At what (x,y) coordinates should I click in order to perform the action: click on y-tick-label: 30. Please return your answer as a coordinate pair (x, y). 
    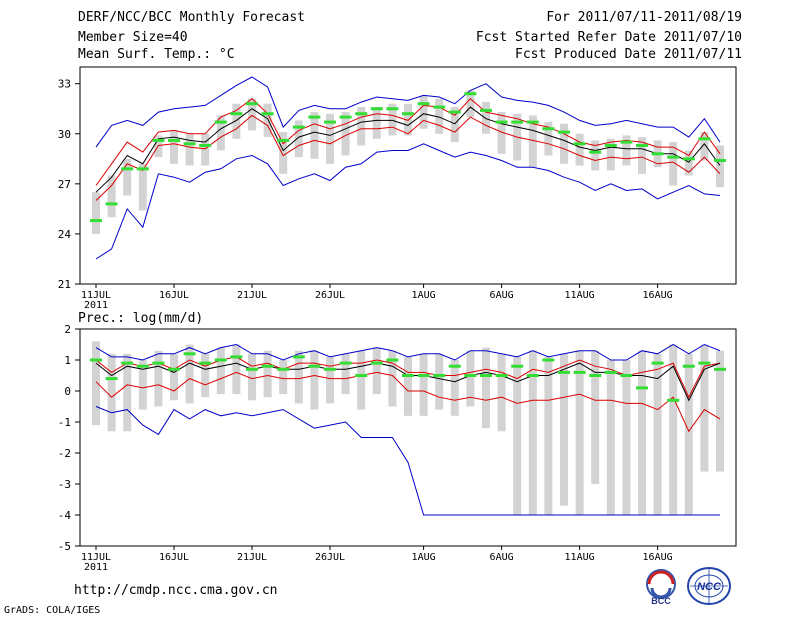
    Looking at the image, I should click on (64, 134).